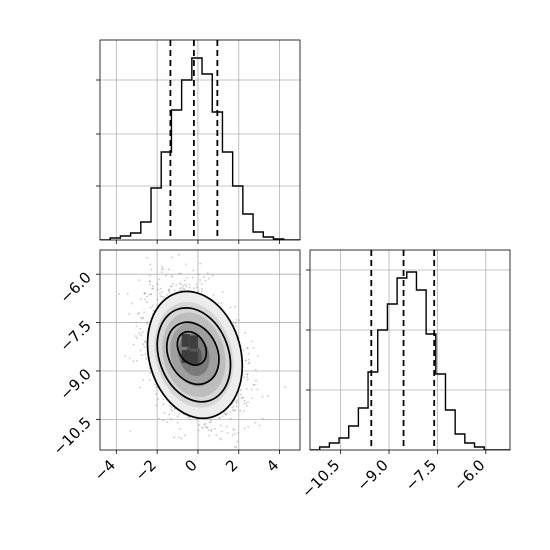 Image resolution: width=550 pixels, height=550 pixels. I want to click on hist-param1-grid, so click(200, 140).